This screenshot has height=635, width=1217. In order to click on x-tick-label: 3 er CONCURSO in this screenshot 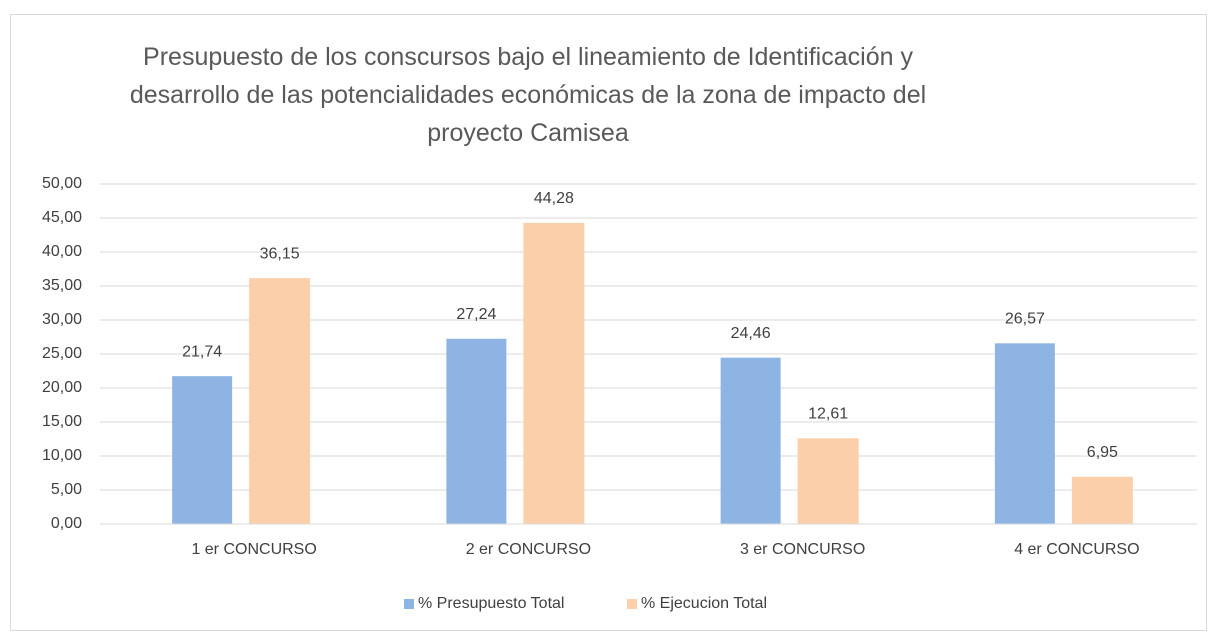, I will do `click(802, 549)`.